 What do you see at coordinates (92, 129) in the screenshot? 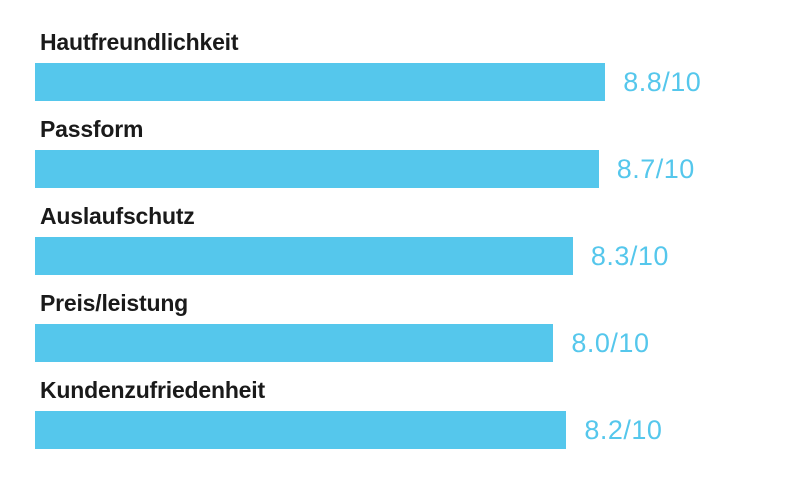
I see `rating-label: Passform` at bounding box center [92, 129].